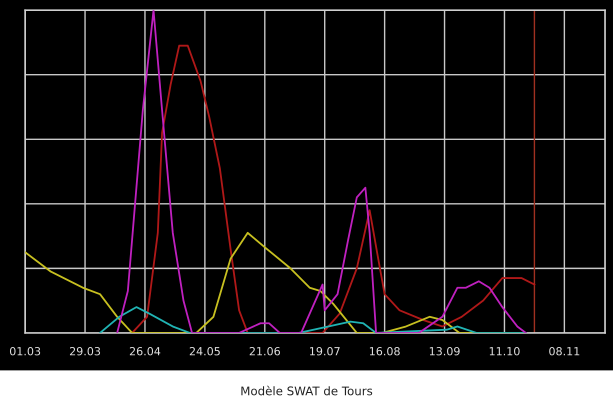 This screenshot has height=407, width=613. I want to click on x-tick-label: 08.11, so click(564, 351).